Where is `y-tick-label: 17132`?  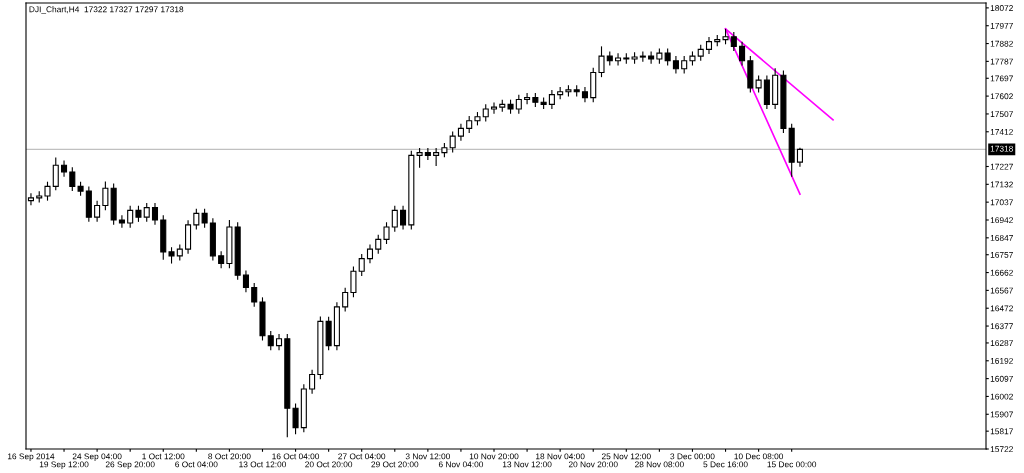
y-tick-label: 17132 is located at coordinates (1001, 184).